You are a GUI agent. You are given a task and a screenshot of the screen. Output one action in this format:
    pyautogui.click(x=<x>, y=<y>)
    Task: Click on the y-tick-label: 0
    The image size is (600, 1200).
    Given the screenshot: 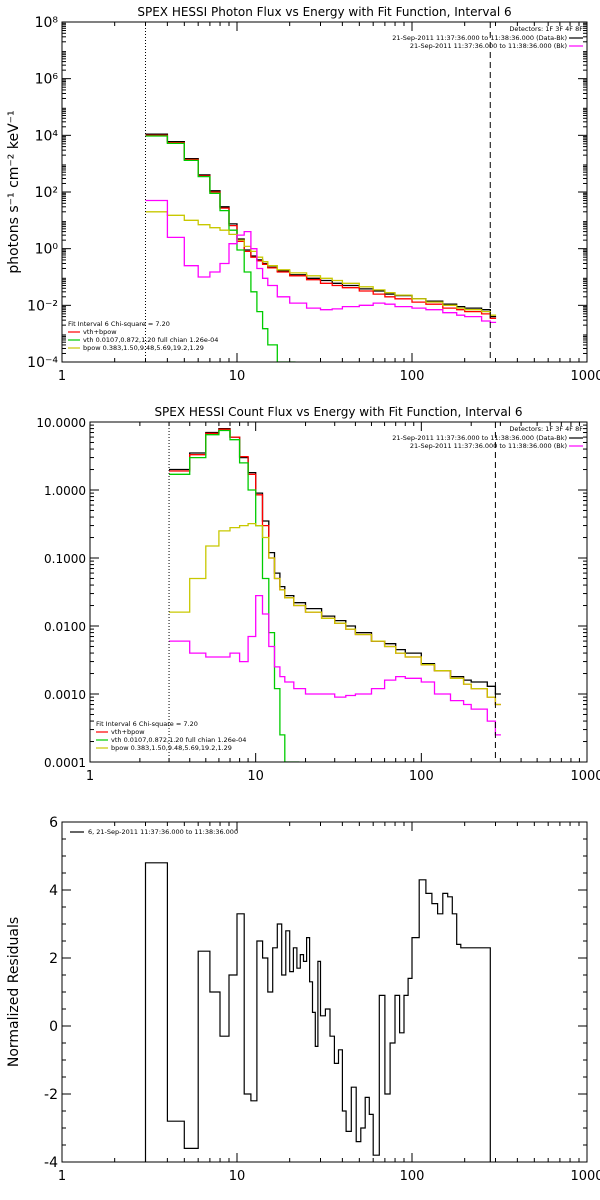 What is the action you would take?
    pyautogui.click(x=53, y=1027)
    